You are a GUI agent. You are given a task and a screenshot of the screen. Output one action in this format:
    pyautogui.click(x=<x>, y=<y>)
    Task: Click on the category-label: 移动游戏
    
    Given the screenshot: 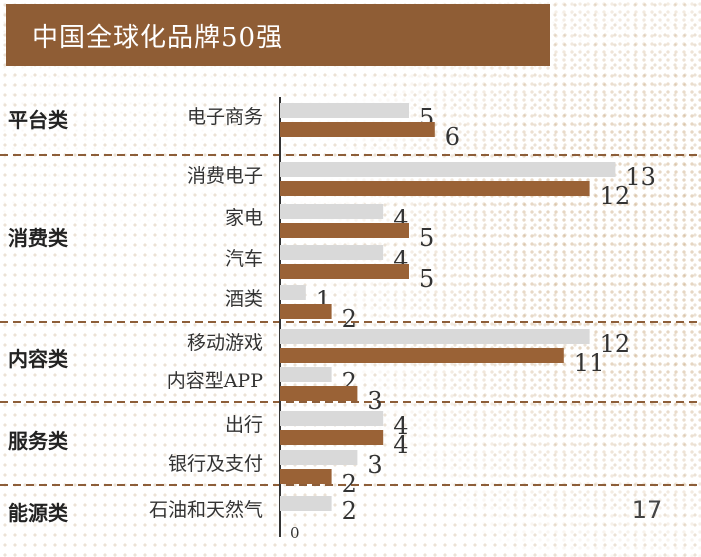 What is the action you would take?
    pyautogui.click(x=225, y=343)
    